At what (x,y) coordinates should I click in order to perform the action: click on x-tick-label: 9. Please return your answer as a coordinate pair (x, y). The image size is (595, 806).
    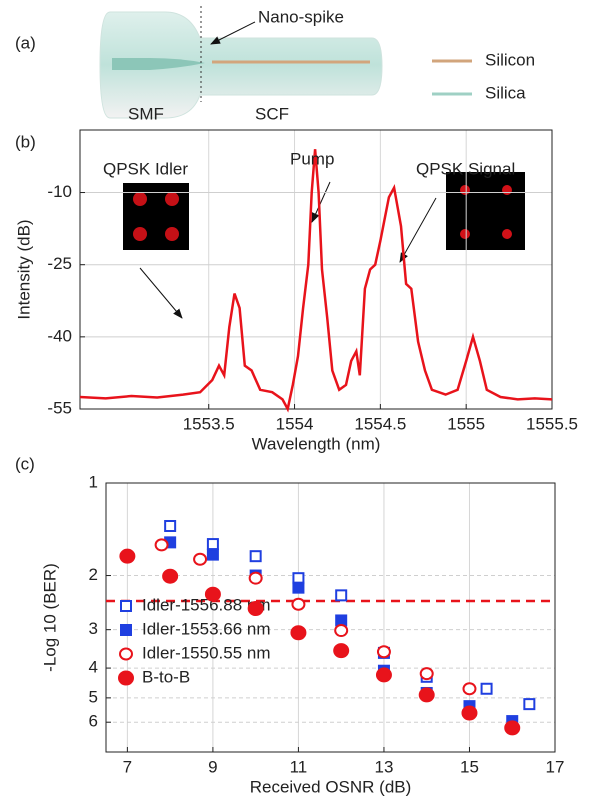
    Looking at the image, I should click on (212, 766).